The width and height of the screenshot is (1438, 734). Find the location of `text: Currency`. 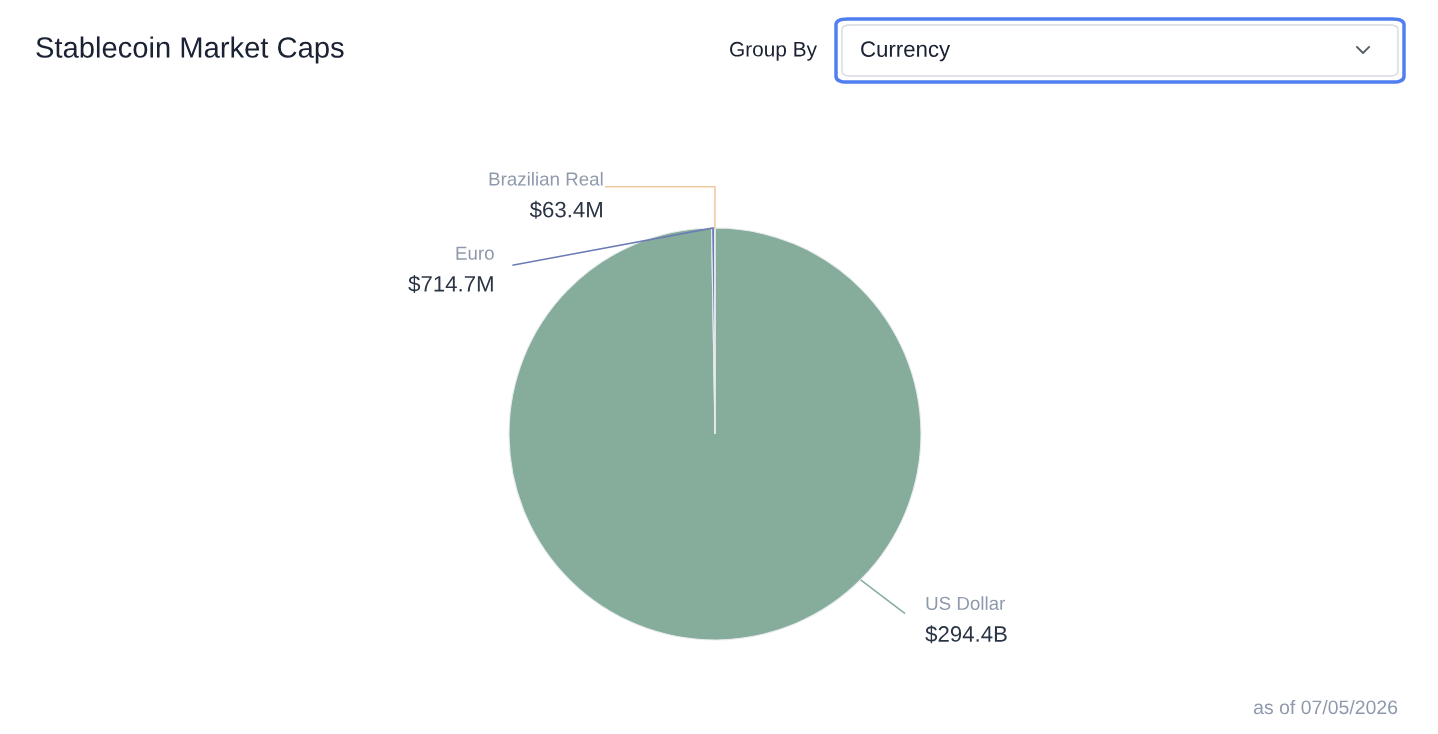

text: Currency is located at coordinates (906, 51).